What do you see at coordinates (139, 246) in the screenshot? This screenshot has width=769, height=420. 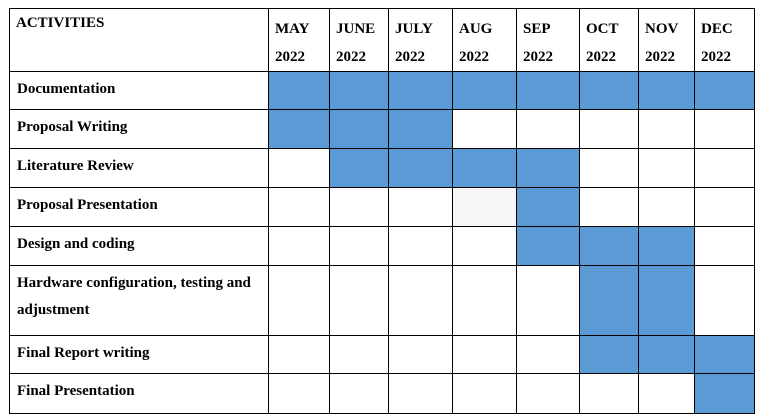 I see `activity-name: Design and coding` at bounding box center [139, 246].